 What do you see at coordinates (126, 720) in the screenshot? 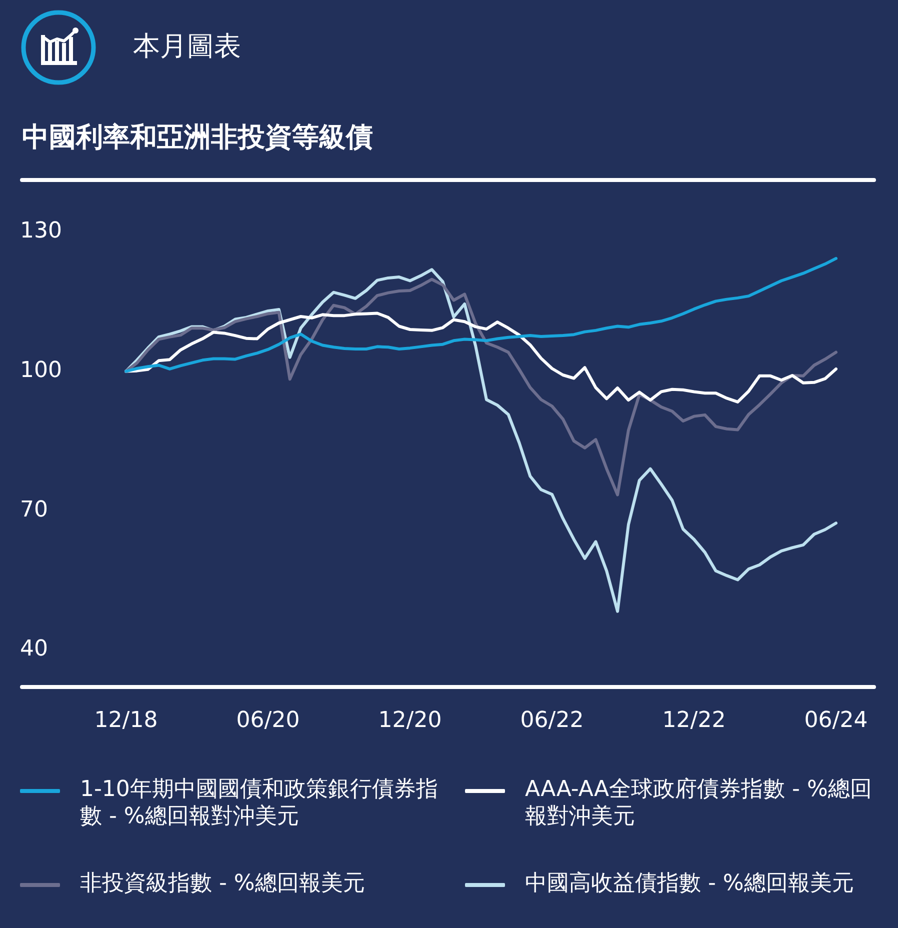
I see `x-tick-label: 12/18` at bounding box center [126, 720].